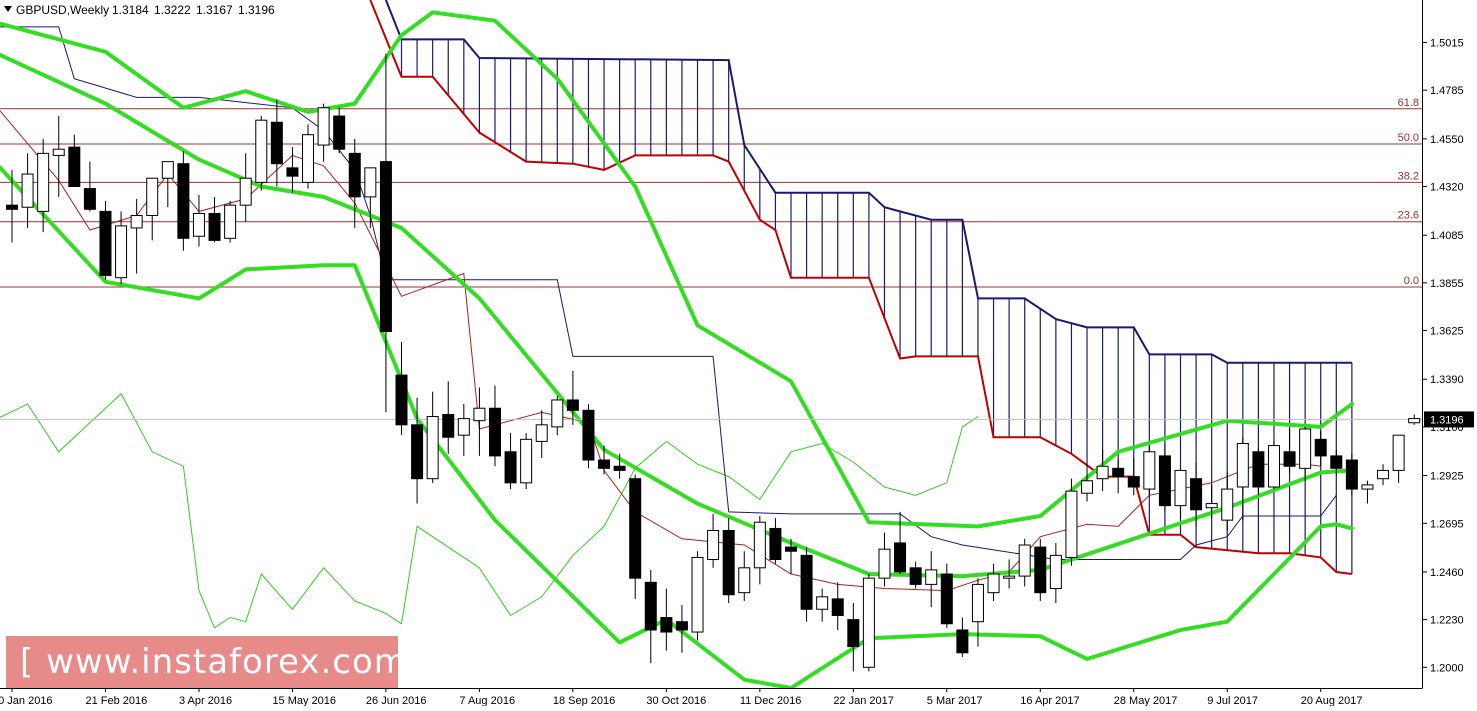 This screenshot has height=711, width=1477. I want to click on price-tick-label: 1.2925, so click(1447, 477).